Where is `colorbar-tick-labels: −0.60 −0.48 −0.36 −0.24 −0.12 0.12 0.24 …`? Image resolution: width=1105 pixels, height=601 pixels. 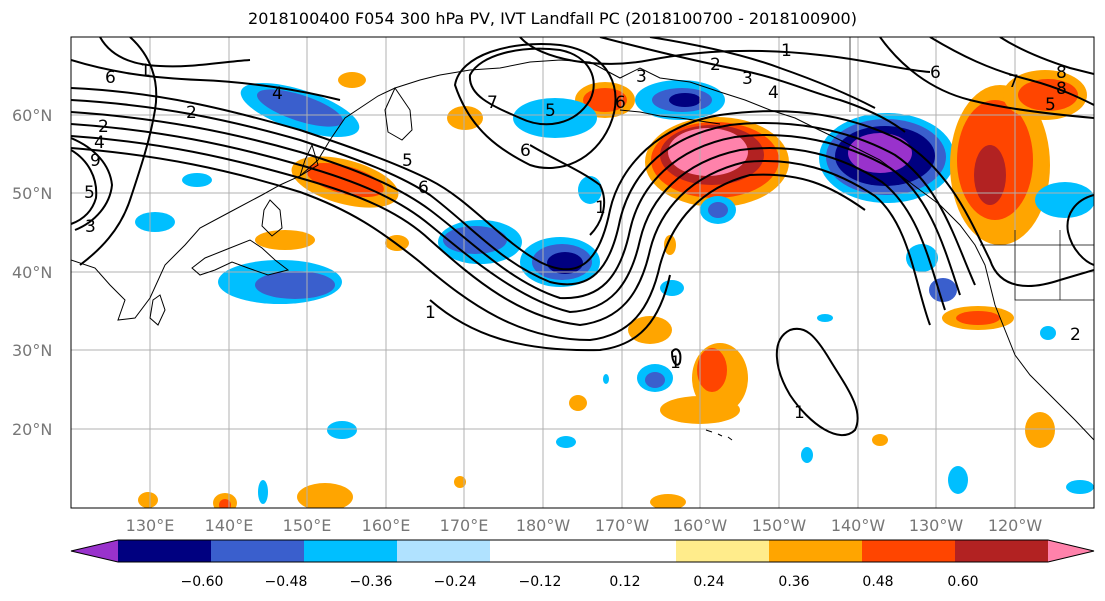
colorbar-tick-labels: −0.60 −0.48 −0.36 −0.24 −0.12 0.12 0.24 … is located at coordinates (580, 582).